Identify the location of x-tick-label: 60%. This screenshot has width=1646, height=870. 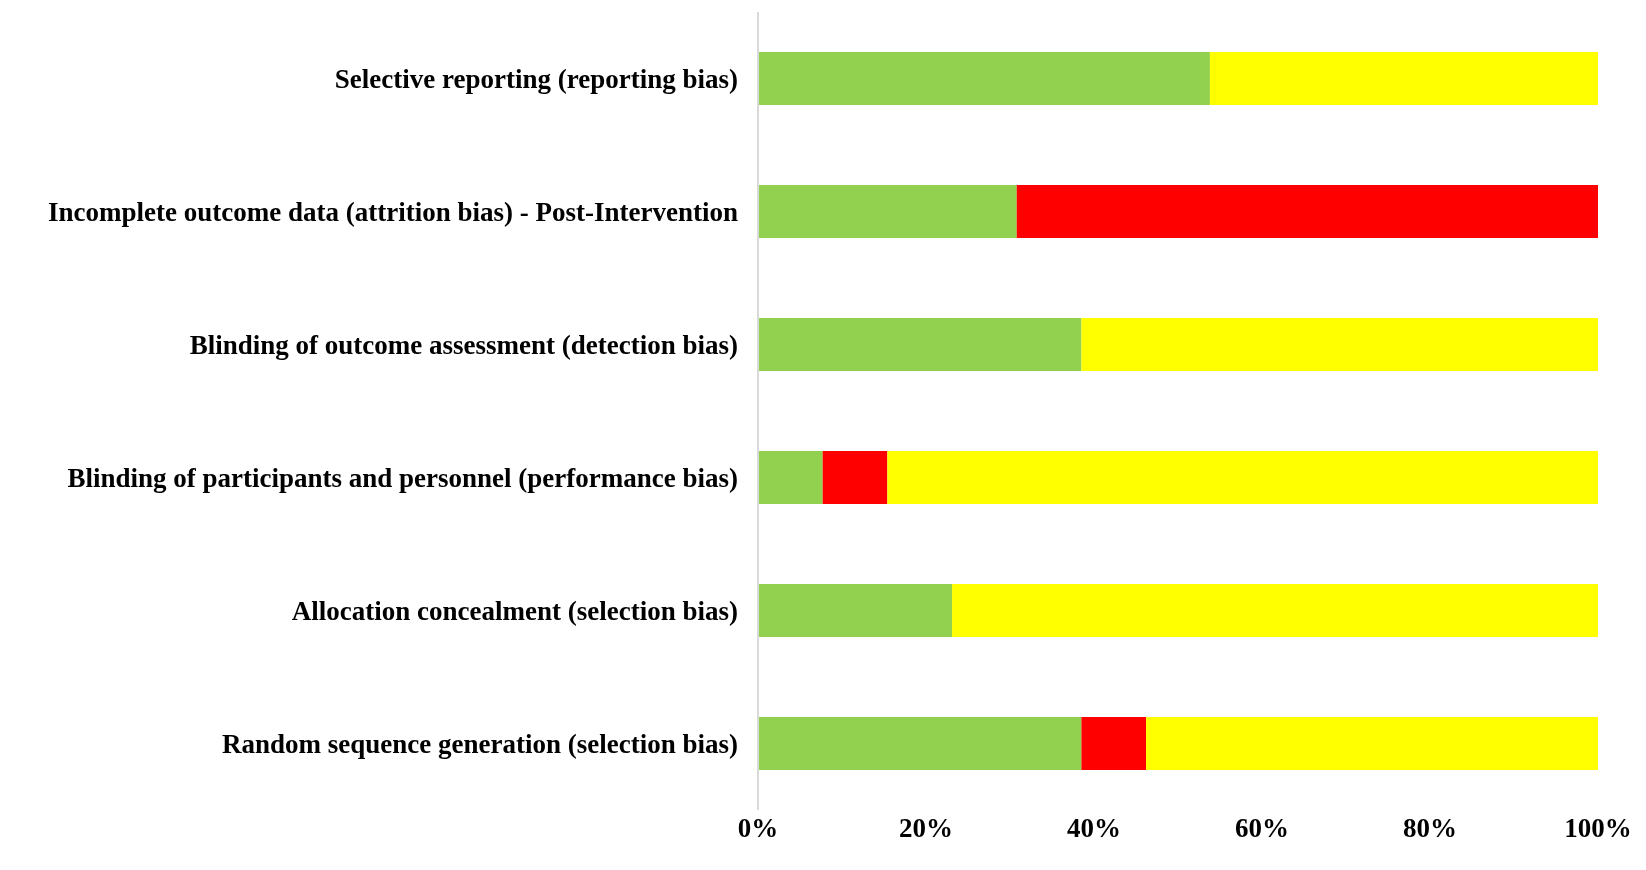
(1262, 828).